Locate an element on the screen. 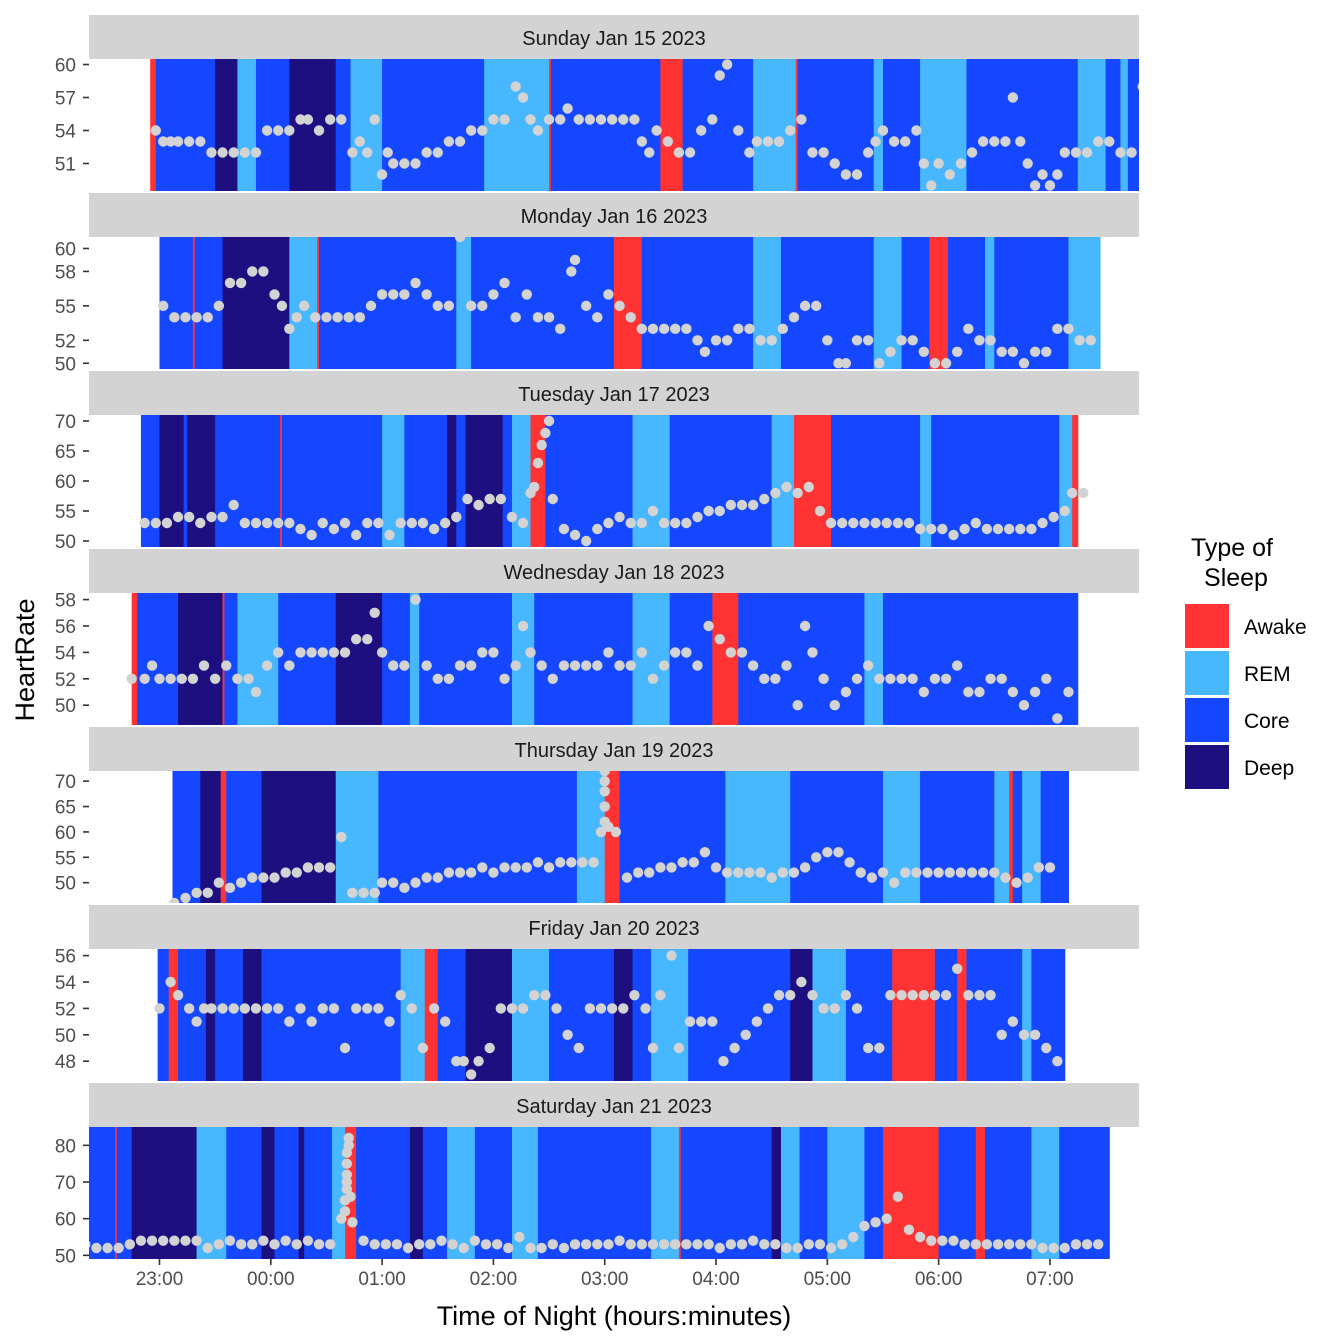 Image resolution: width=1344 pixels, height=1344 pixels. facet-title: Thursday Jan 19 2023 is located at coordinates (613, 751).